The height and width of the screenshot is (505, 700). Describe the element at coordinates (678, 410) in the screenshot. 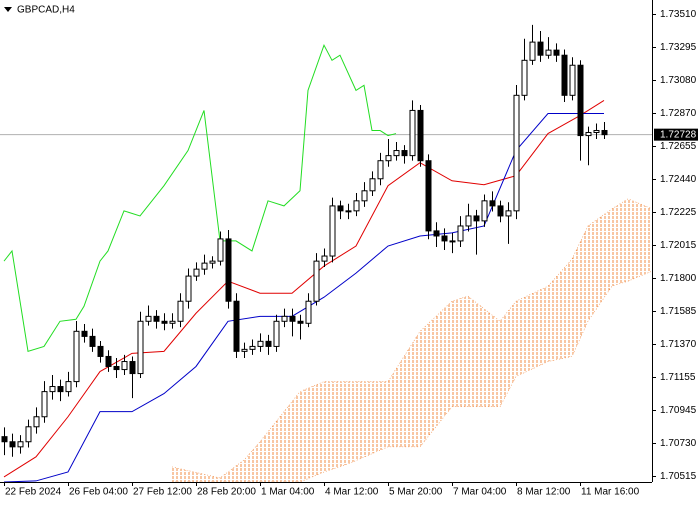

I see `y-tick-label: 1.70945` at that location.